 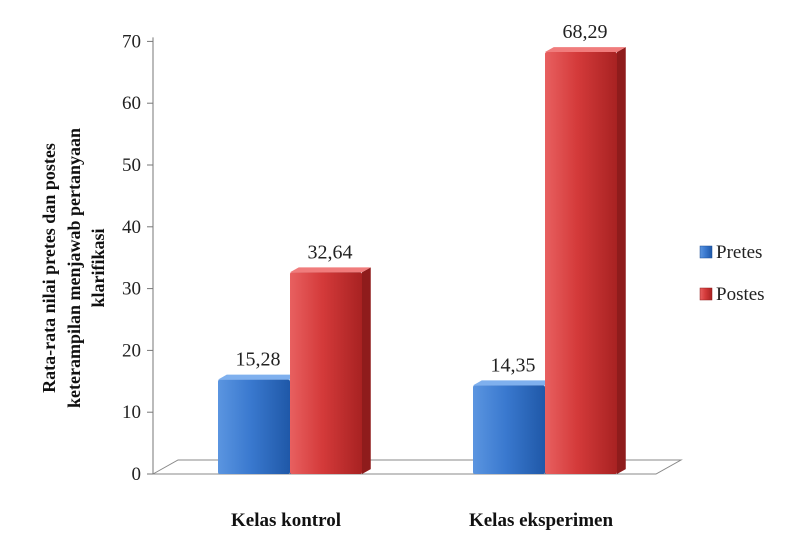 What do you see at coordinates (131, 412) in the screenshot?
I see `y-tick-label: 10` at bounding box center [131, 412].